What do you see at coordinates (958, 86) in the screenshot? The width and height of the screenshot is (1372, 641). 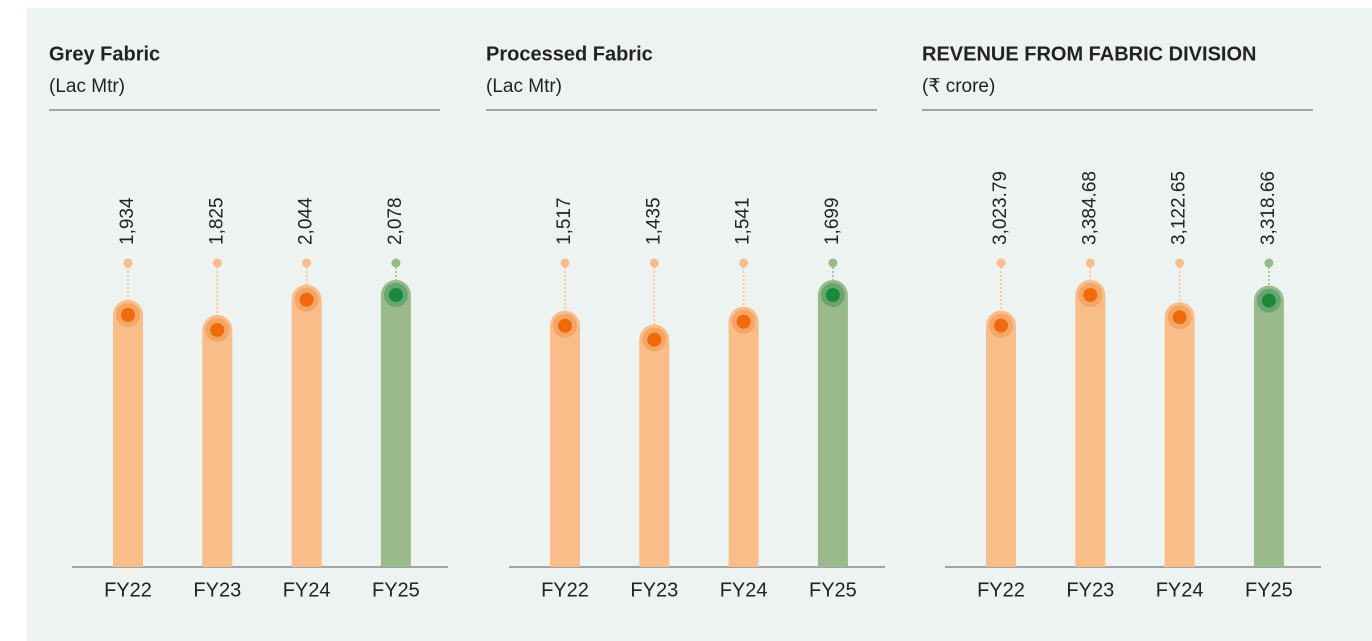 I see `chart-subtitle: (₹ crore)` at bounding box center [958, 86].